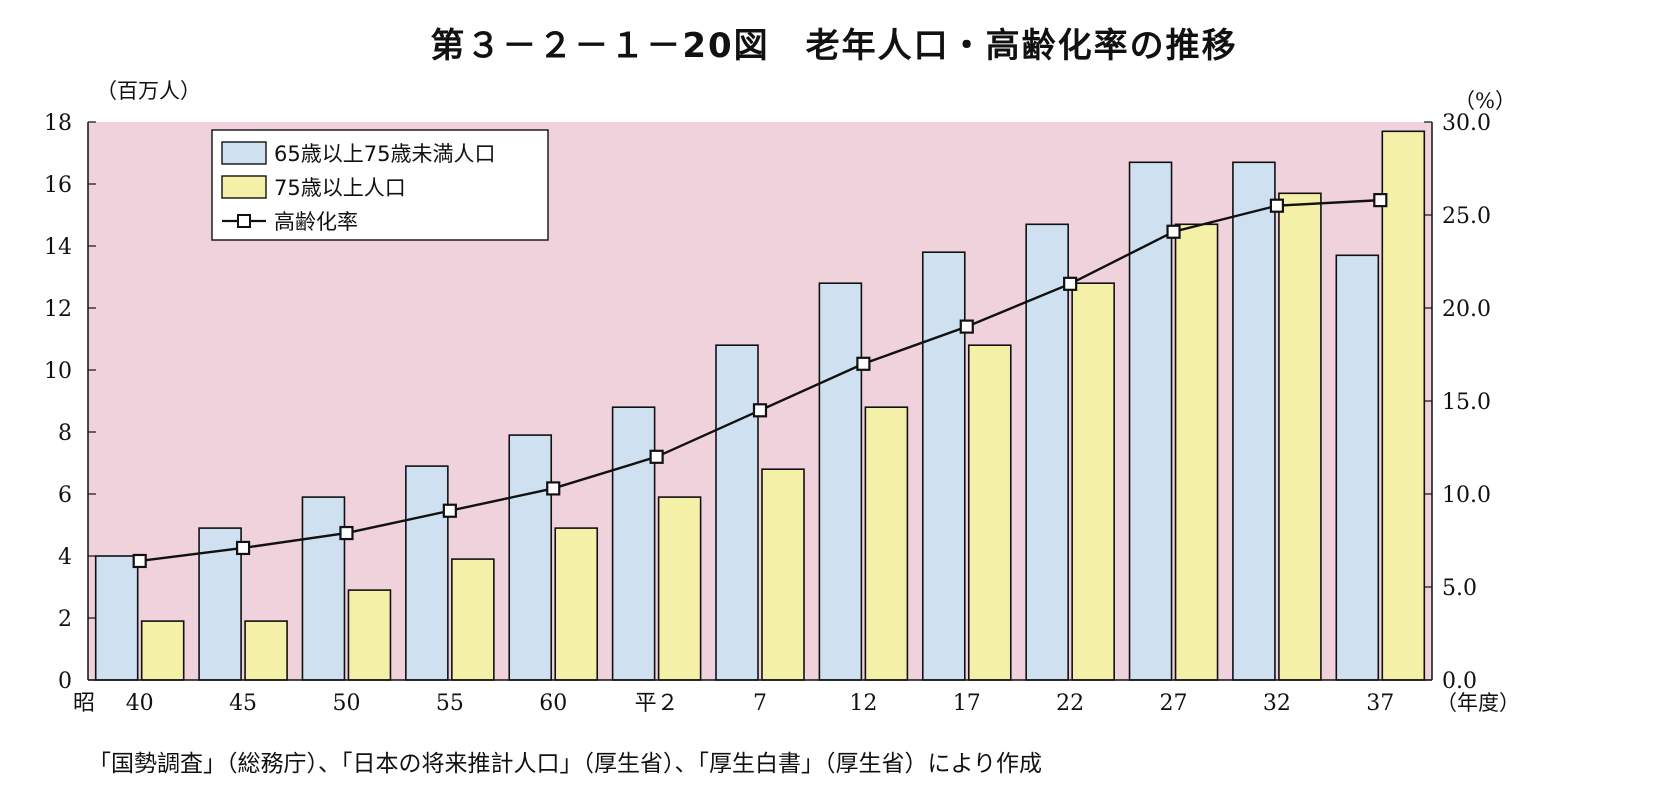 The height and width of the screenshot is (799, 1668). I want to click on y-left-tick-label: 8, so click(65, 433).